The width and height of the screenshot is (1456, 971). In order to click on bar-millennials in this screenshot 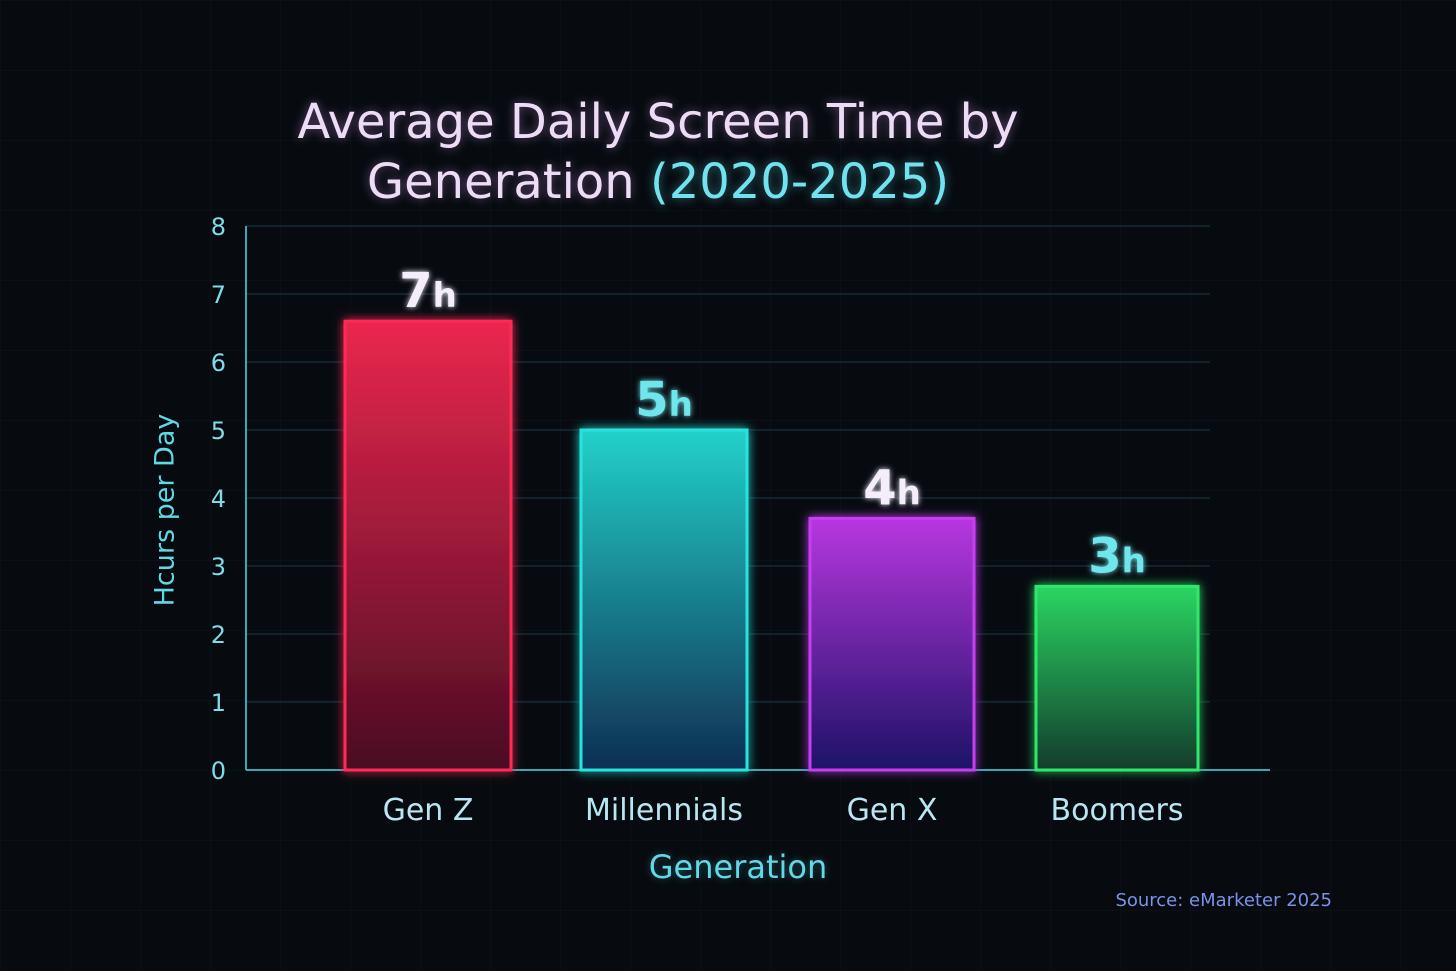, I will do `click(664, 600)`.